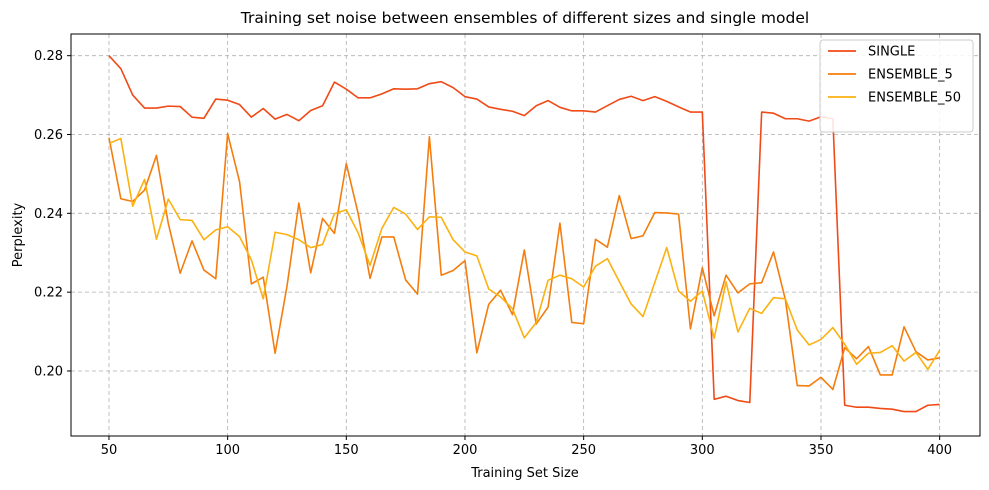 The image size is (989, 490). I want to click on y-tick-label: 0.24, so click(48, 214).